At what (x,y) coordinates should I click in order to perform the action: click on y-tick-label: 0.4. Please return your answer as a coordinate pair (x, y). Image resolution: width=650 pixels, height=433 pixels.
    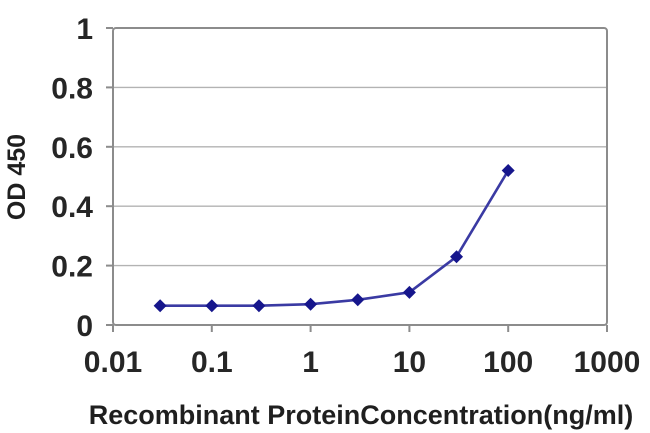
    Looking at the image, I should click on (72, 207).